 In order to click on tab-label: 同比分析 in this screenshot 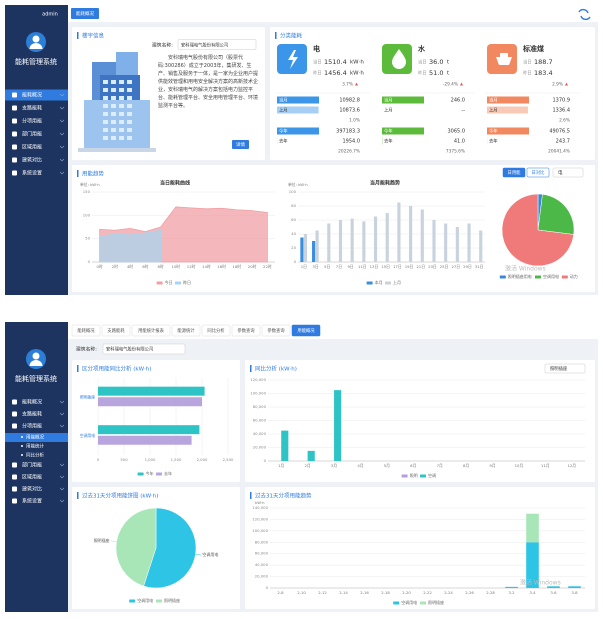, I will do `click(216, 330)`.